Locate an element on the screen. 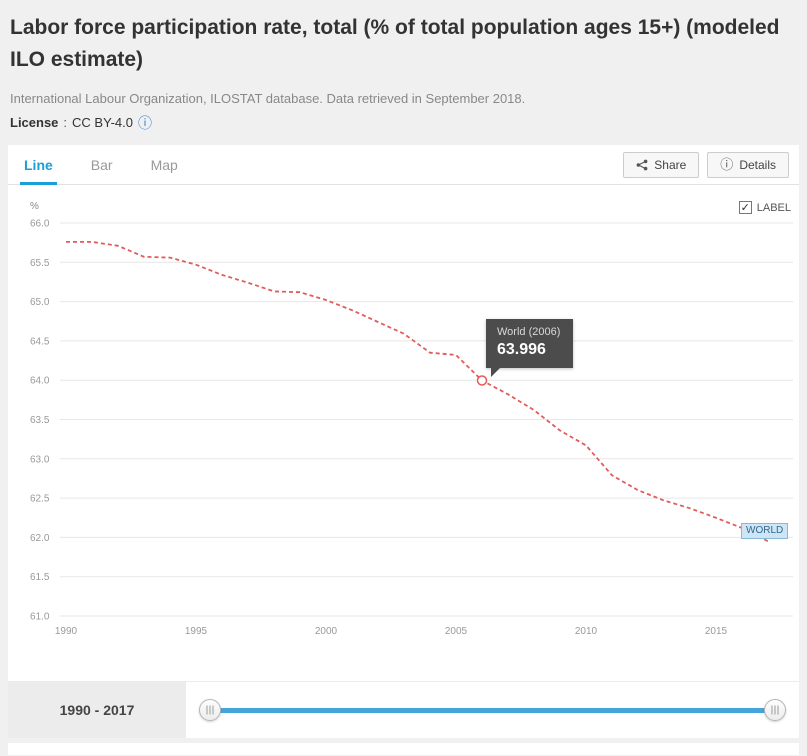 This screenshot has width=807, height=756. svg-text: 61.0 is located at coordinates (40, 617).